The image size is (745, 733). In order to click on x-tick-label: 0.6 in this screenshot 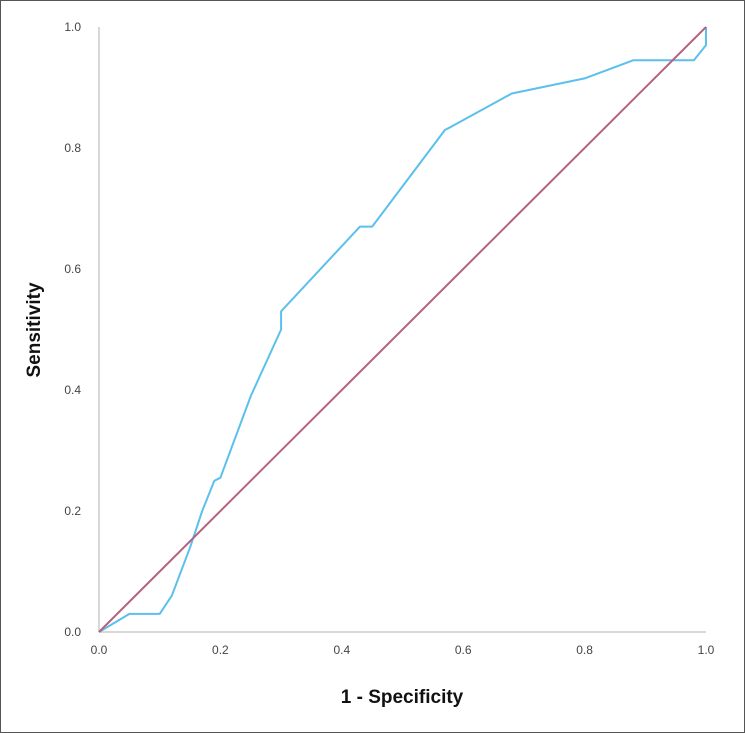, I will do `click(463, 650)`.